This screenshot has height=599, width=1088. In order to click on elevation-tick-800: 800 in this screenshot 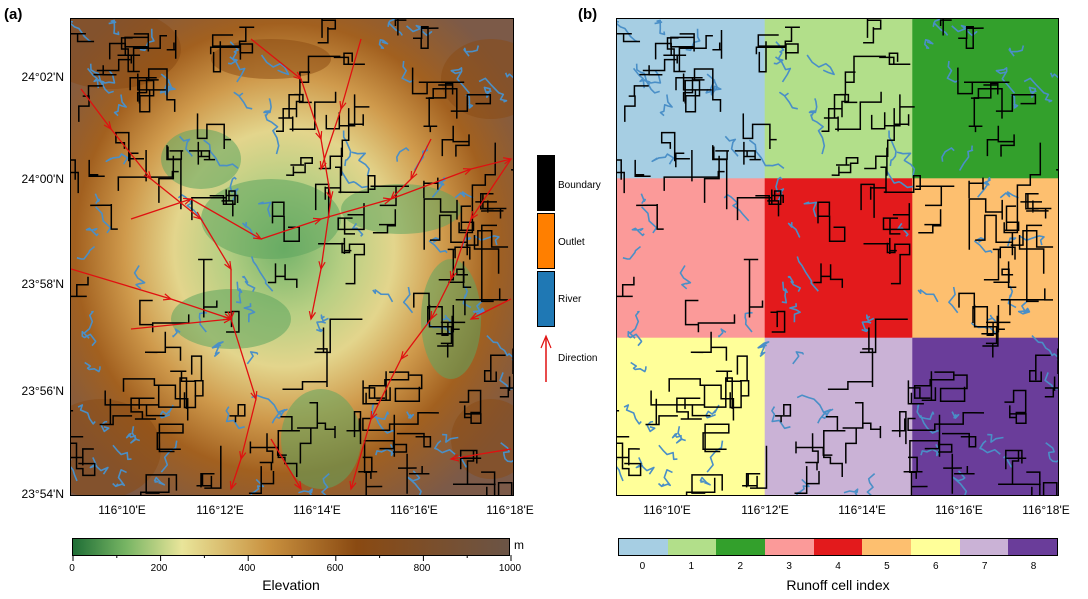, I will do `click(422, 568)`.